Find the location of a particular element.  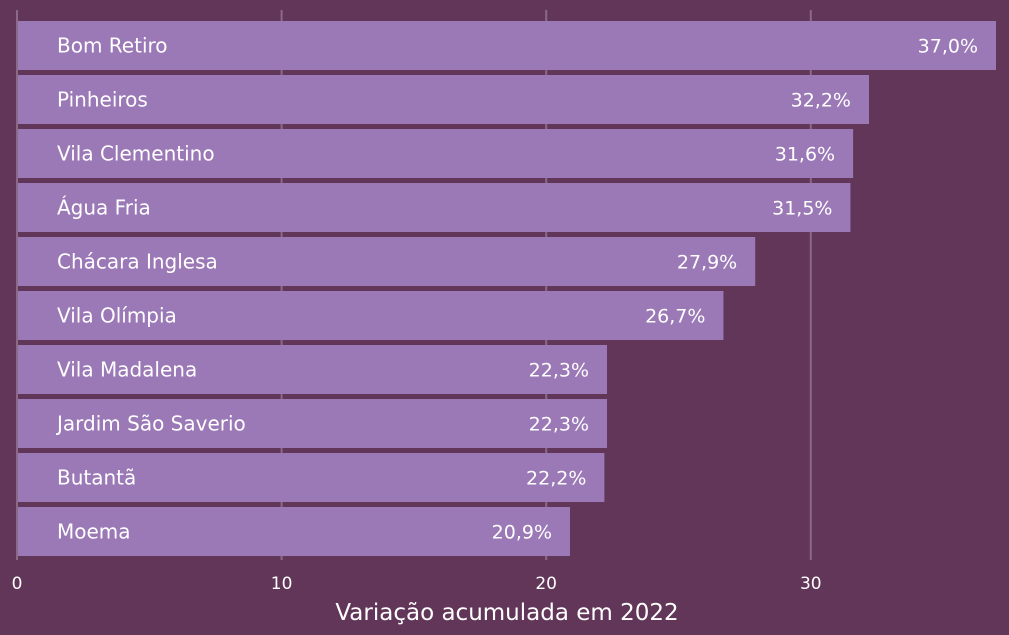

bar-category-label: Moema is located at coordinates (94, 532).